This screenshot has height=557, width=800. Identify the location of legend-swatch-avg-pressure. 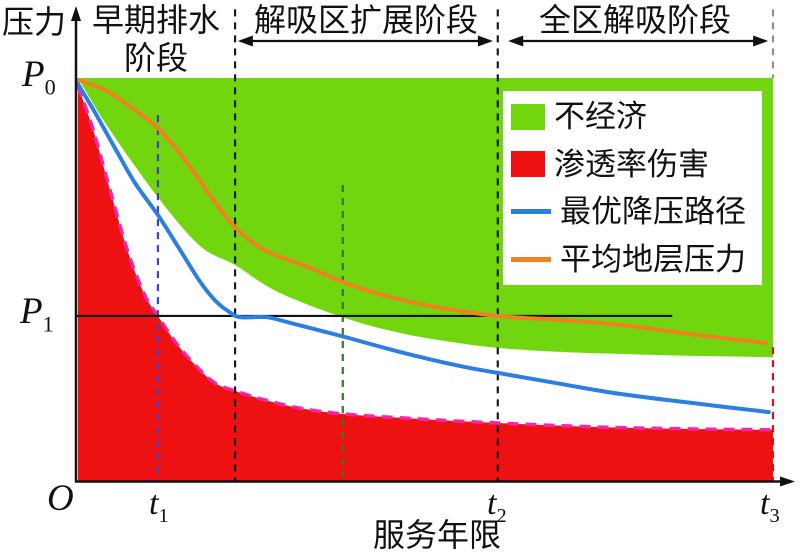
(531, 259).